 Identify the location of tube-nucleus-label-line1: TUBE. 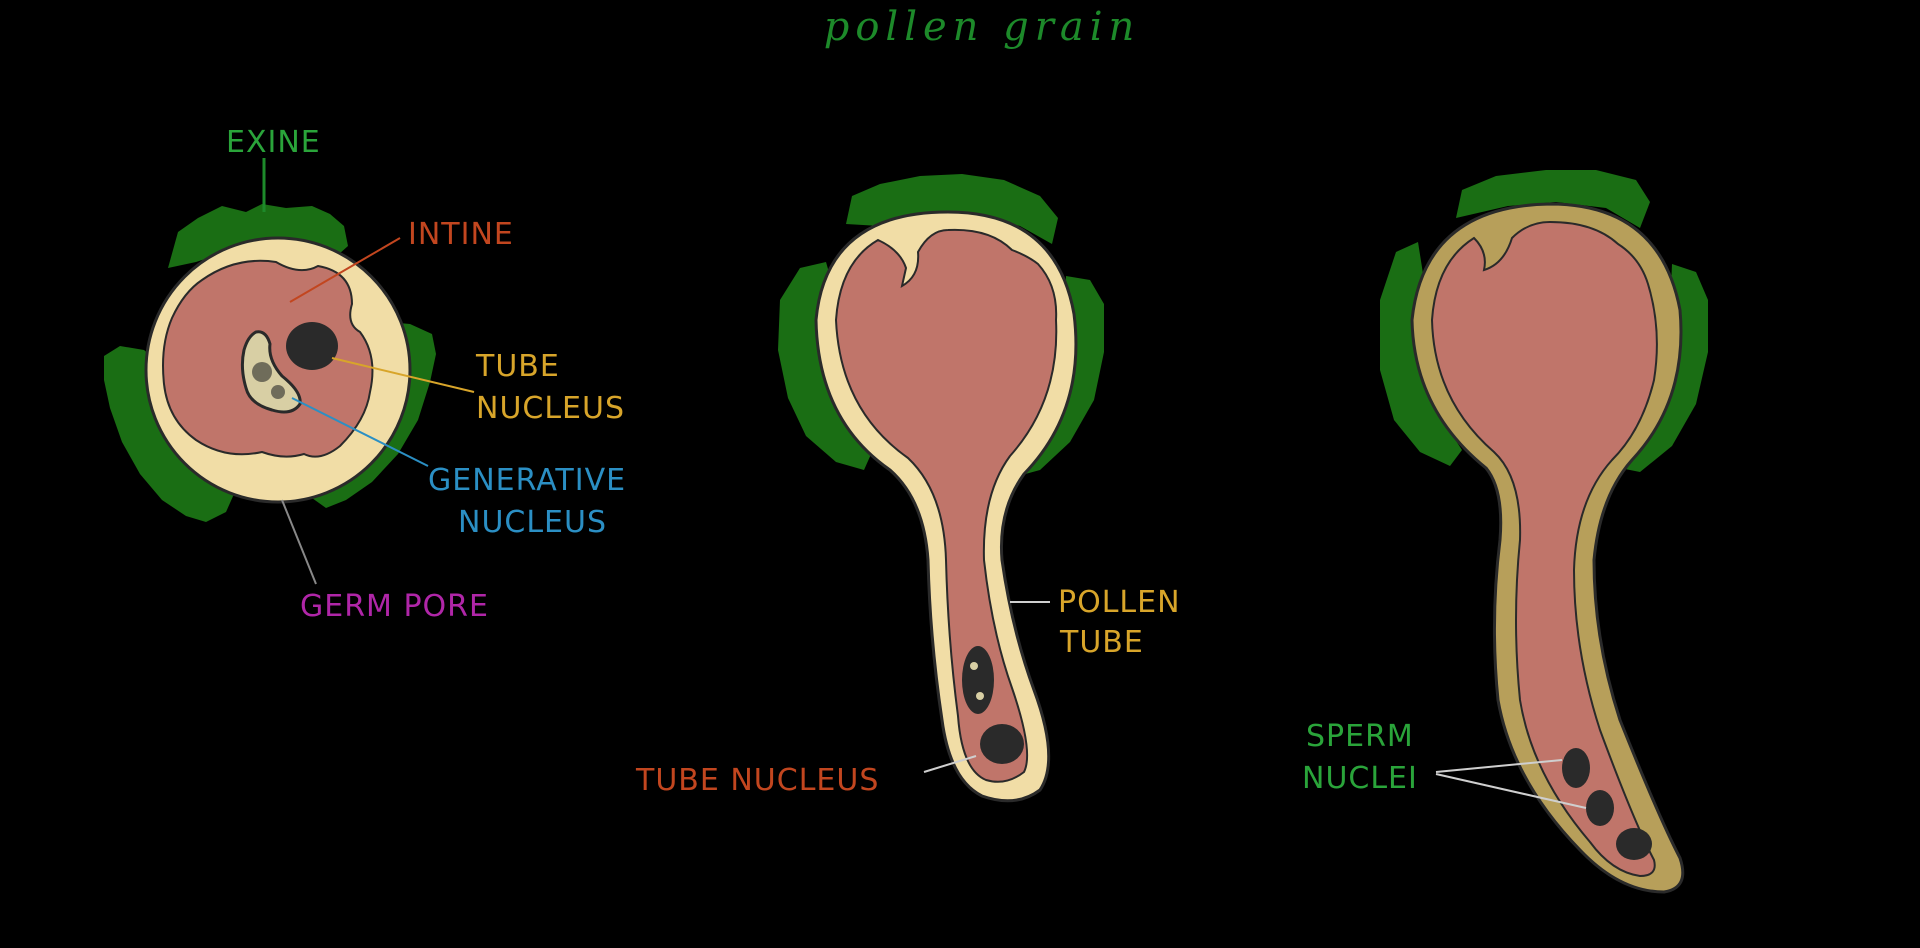
(517, 366).